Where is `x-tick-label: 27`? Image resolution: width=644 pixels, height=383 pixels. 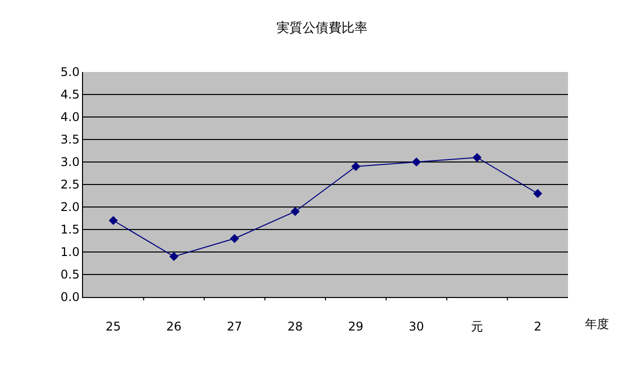 x-tick-label: 27 is located at coordinates (234, 326).